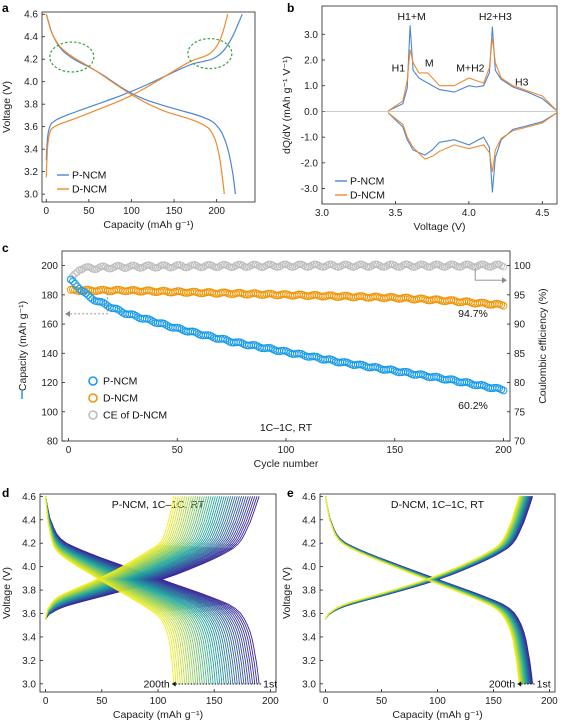 This screenshot has height=728, width=569. Describe the element at coordinates (309, 591) in the screenshot. I see `y-tick-label: 3.8` at that location.